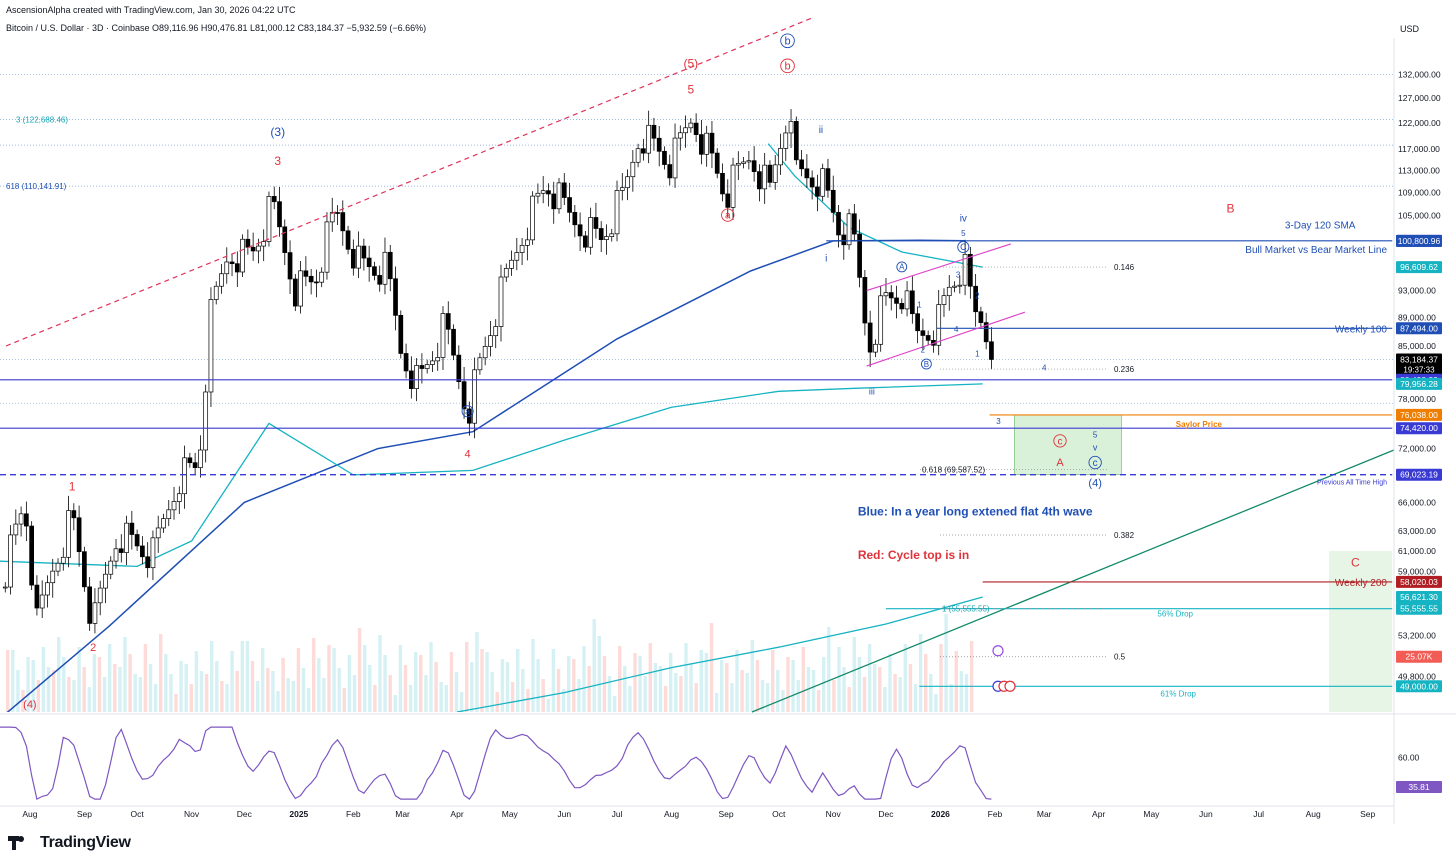 This screenshot has width=1456, height=862. I want to click on wave-label: 2, so click(93, 648).